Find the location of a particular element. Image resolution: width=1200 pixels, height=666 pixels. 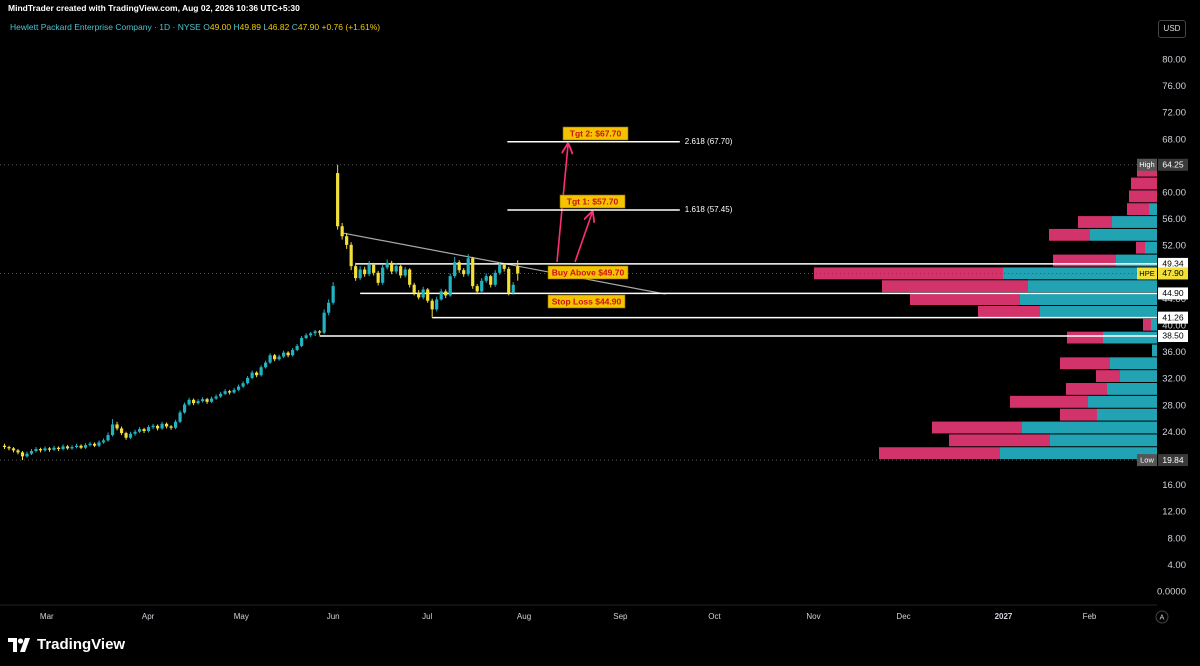

x-tick-label: May is located at coordinates (241, 616).